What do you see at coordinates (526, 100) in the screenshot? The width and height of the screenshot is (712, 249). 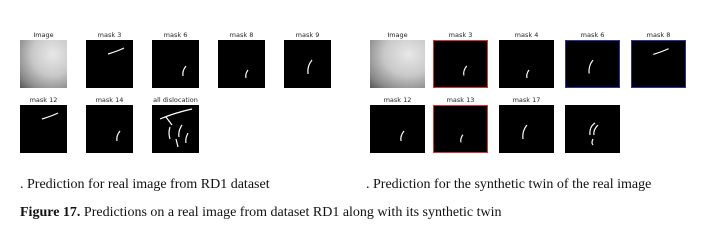 I see `tile-label: mask 17` at bounding box center [526, 100].